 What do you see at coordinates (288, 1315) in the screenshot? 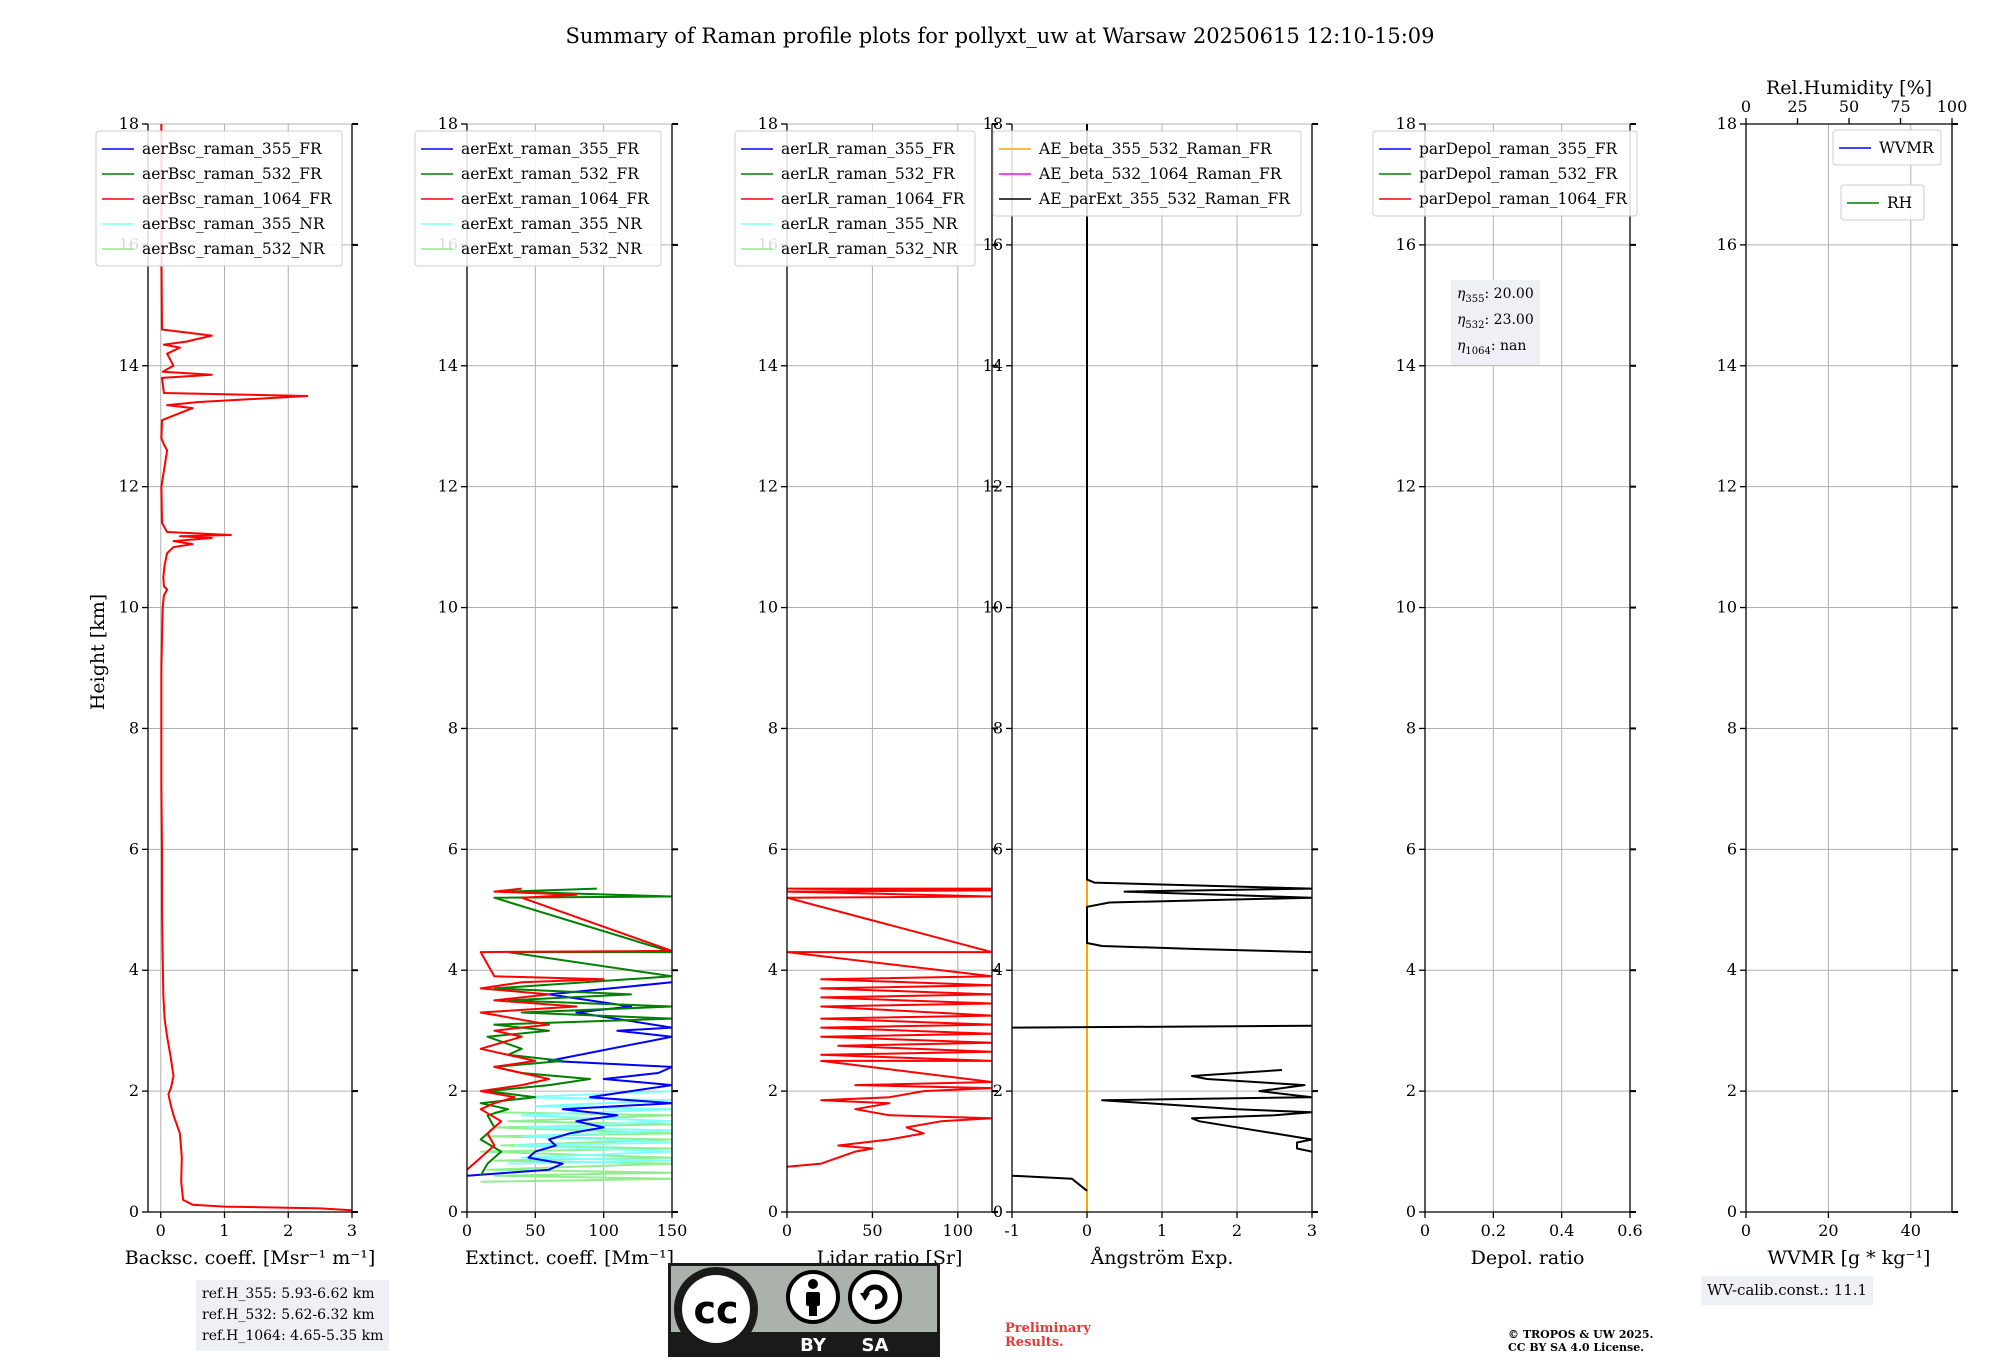
I see `ref-height-532: ref.H_532: 5.62-6.32 km` at bounding box center [288, 1315].